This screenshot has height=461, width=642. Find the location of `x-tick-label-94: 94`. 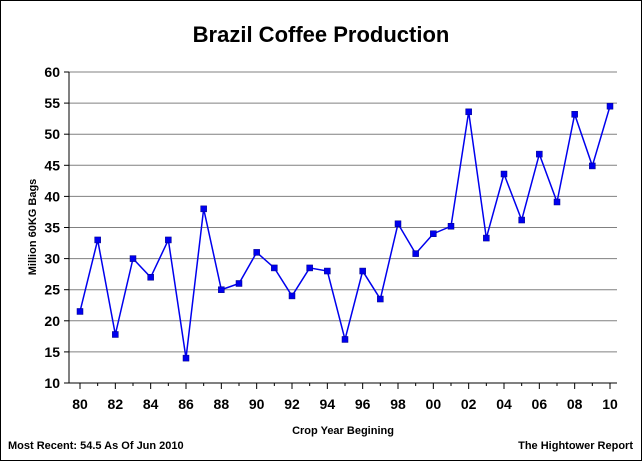

x-tick-label-94: 94 is located at coordinates (328, 404).